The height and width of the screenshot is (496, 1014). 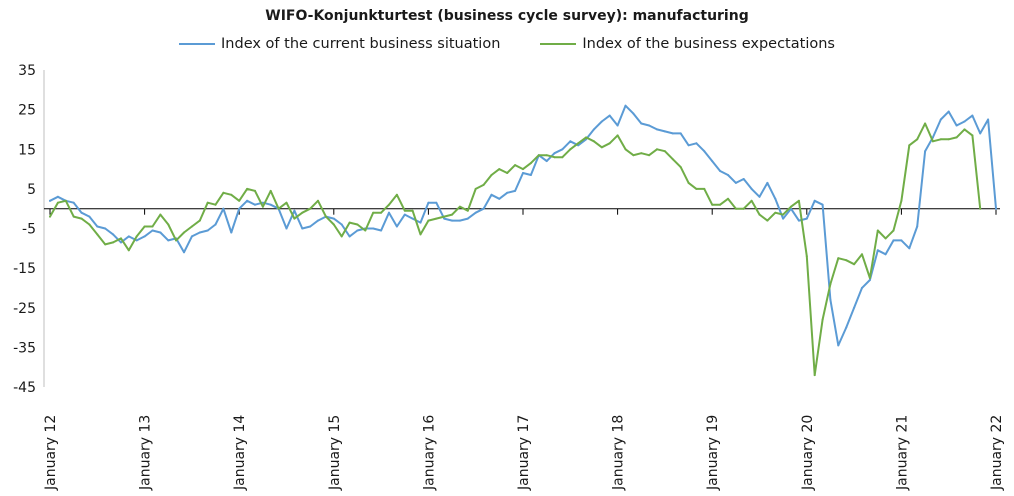 I want to click on x-tick-label-9: January 21, so click(x=902, y=453).